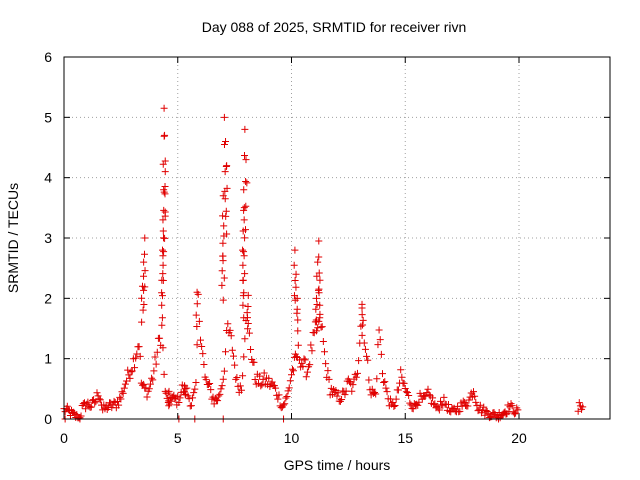  What do you see at coordinates (48, 238) in the screenshot?
I see `y-tick-label: 3` at bounding box center [48, 238].